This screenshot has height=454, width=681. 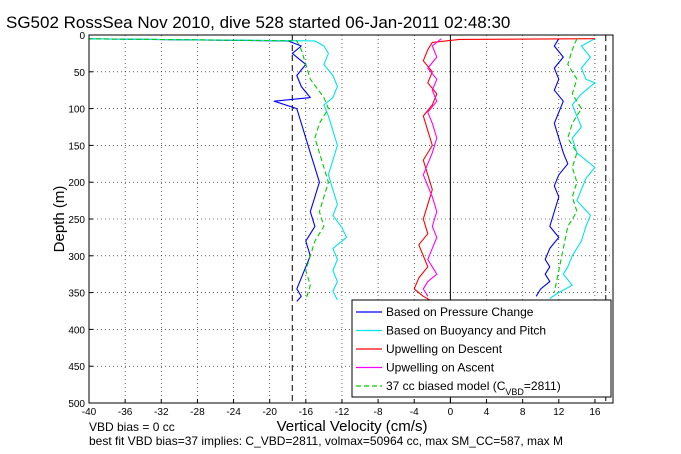 I want to click on y-tick-label: 150, so click(x=76, y=146).